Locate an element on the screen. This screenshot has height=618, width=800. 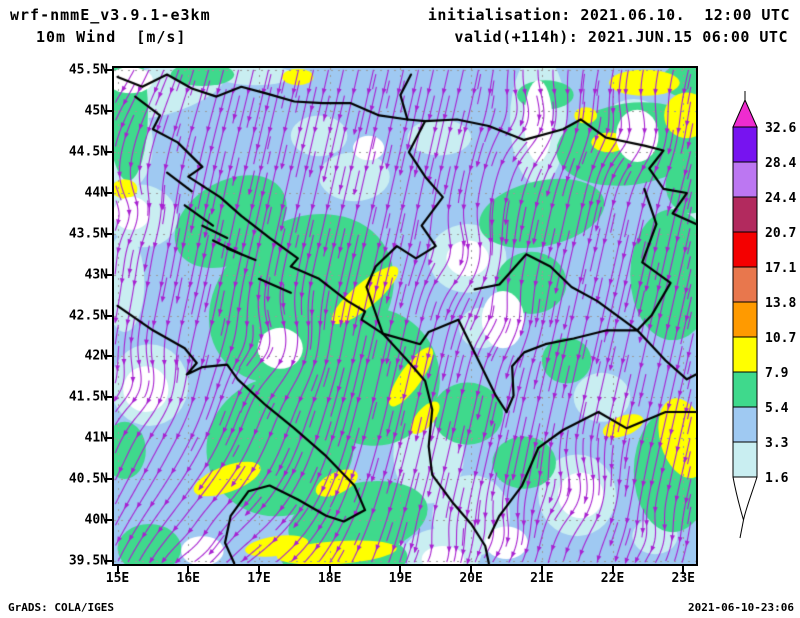
colorbar-tick-label: 3.3 is located at coordinates (776, 443).